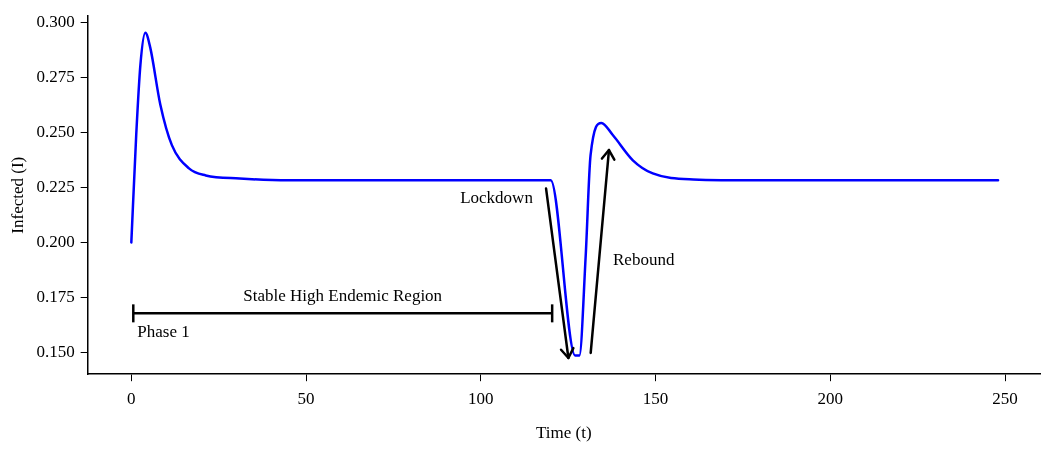  What do you see at coordinates (55, 351) in the screenshot?
I see `y-tick-label: 0.150` at bounding box center [55, 351].